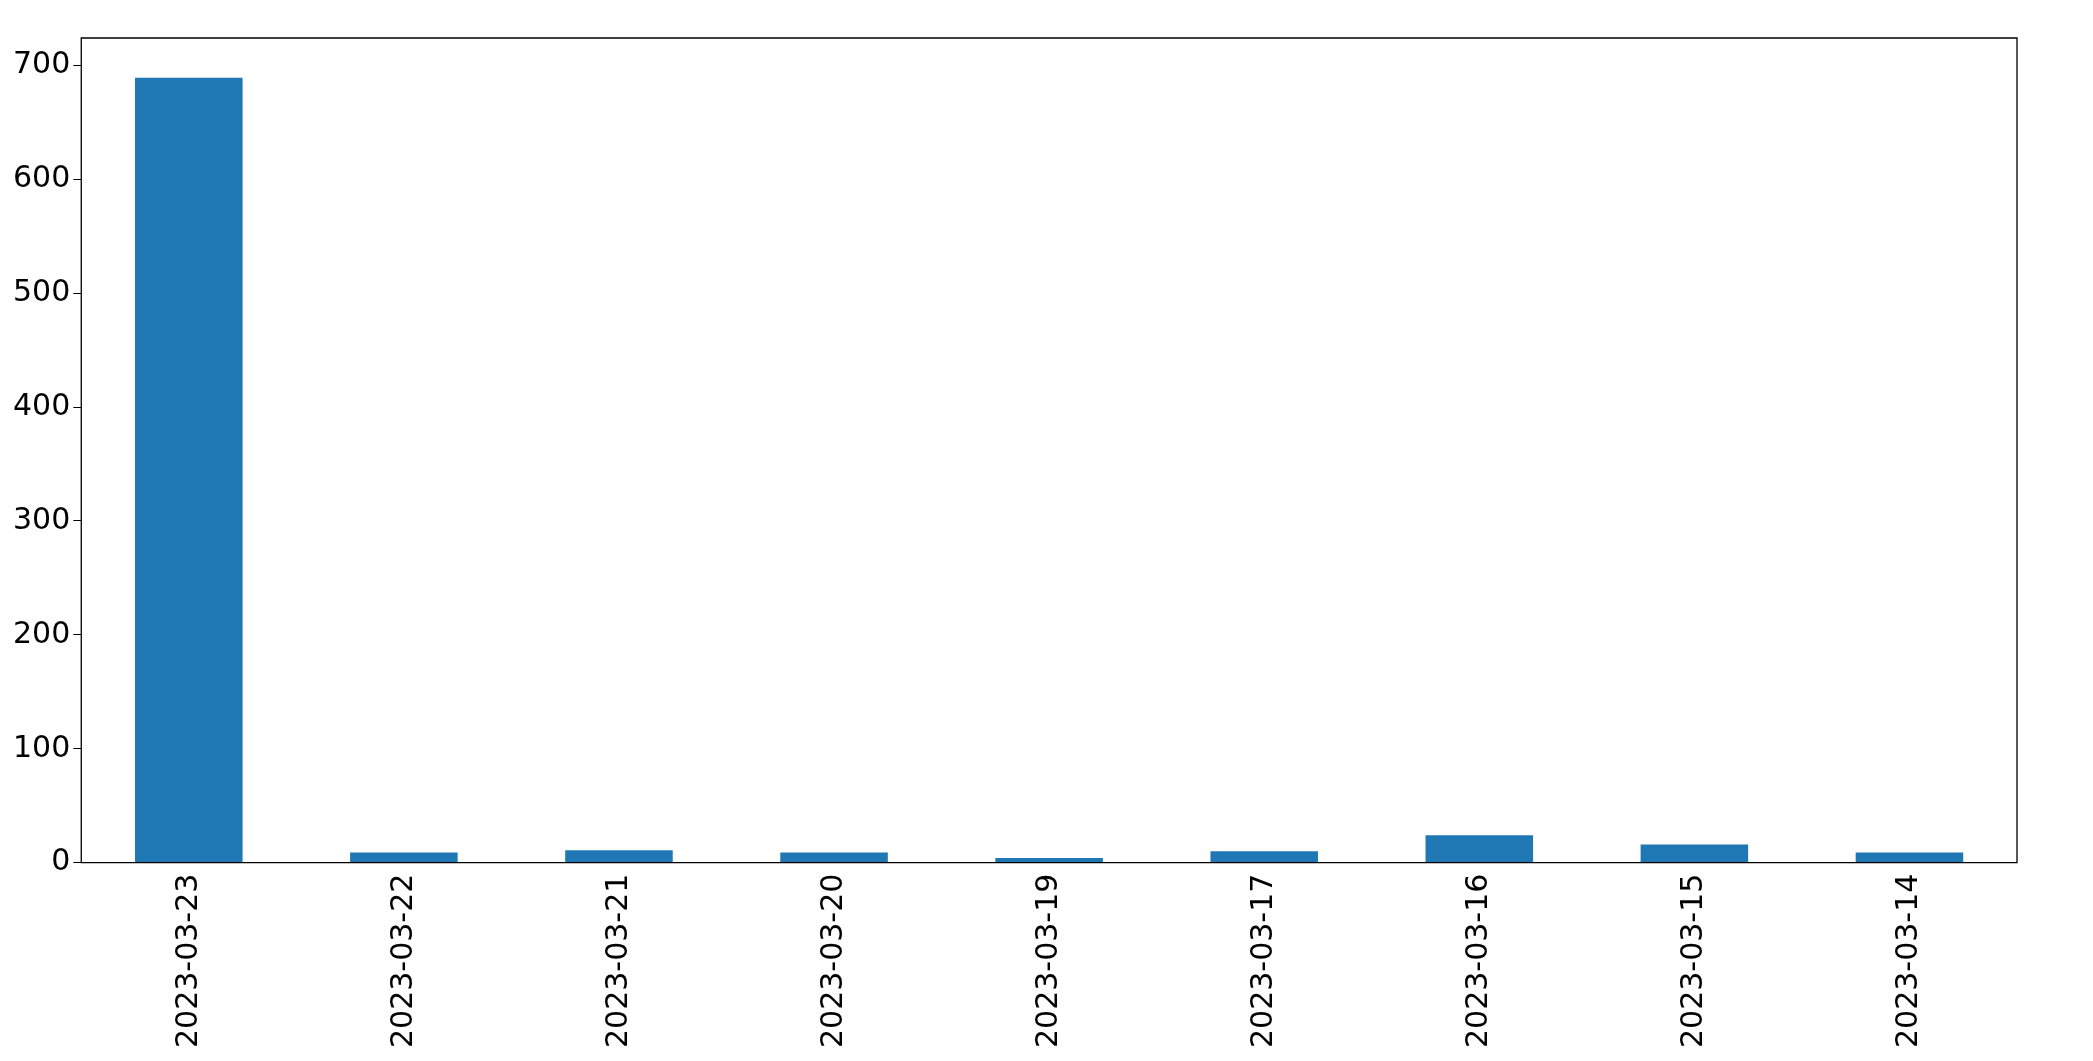  What do you see at coordinates (42, 177) in the screenshot?
I see `y-tick-label: 600` at bounding box center [42, 177].